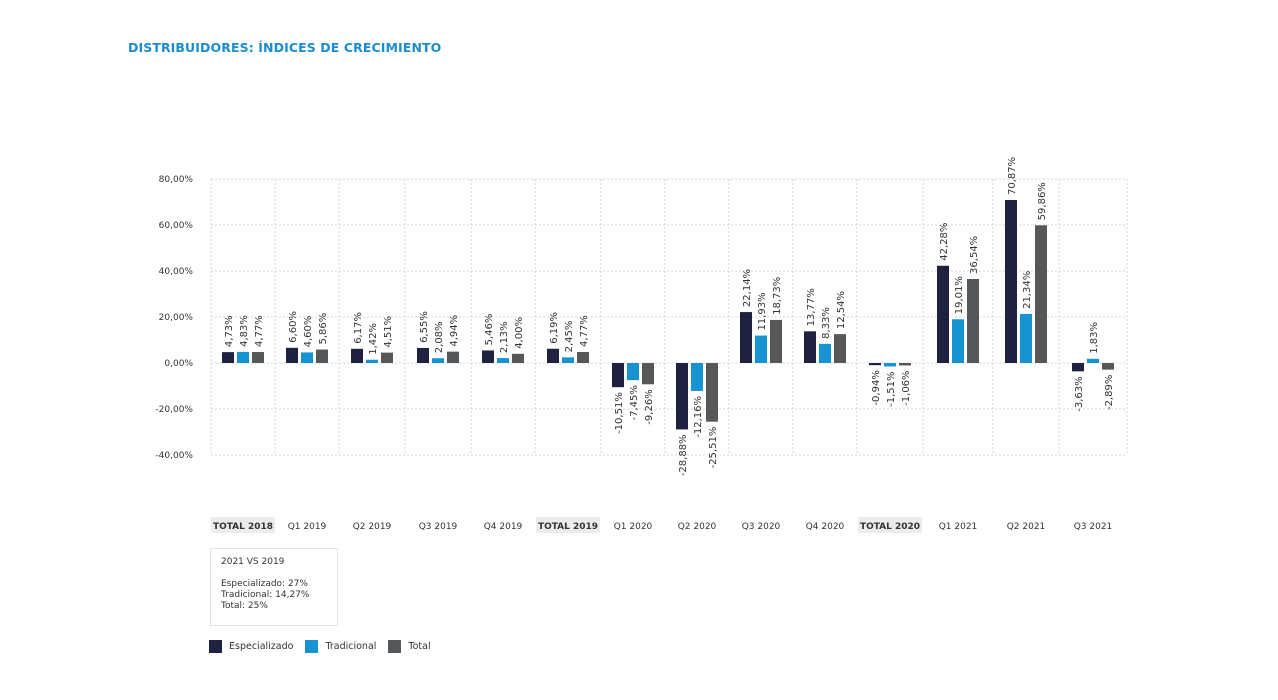 The image size is (1278, 700). What do you see at coordinates (906, 387) in the screenshot?
I see `data-label: -1,06%` at bounding box center [906, 387].